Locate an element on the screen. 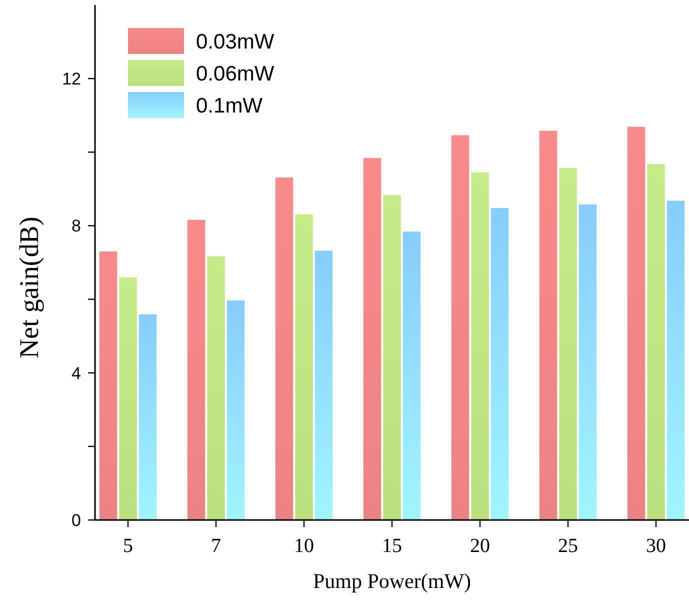 Image resolution: width=689 pixels, height=603 pixels. x-tick-label: 7 is located at coordinates (216, 546).